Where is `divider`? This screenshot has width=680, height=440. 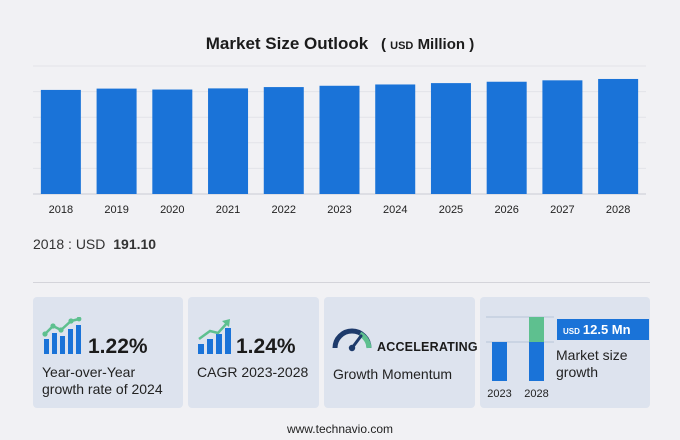
divider is located at coordinates (341, 282).